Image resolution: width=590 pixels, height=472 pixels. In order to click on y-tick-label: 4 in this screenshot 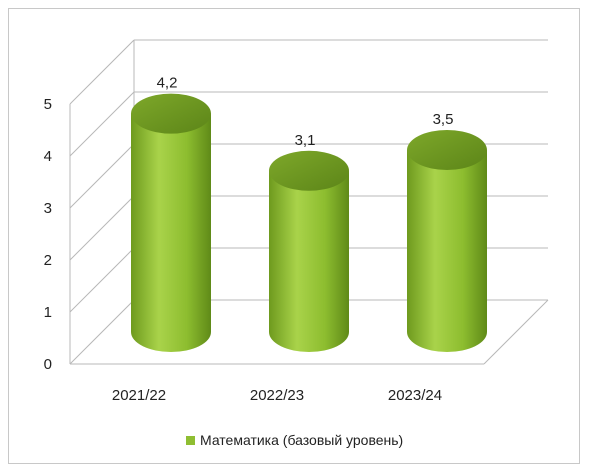, I will do `click(48, 156)`.